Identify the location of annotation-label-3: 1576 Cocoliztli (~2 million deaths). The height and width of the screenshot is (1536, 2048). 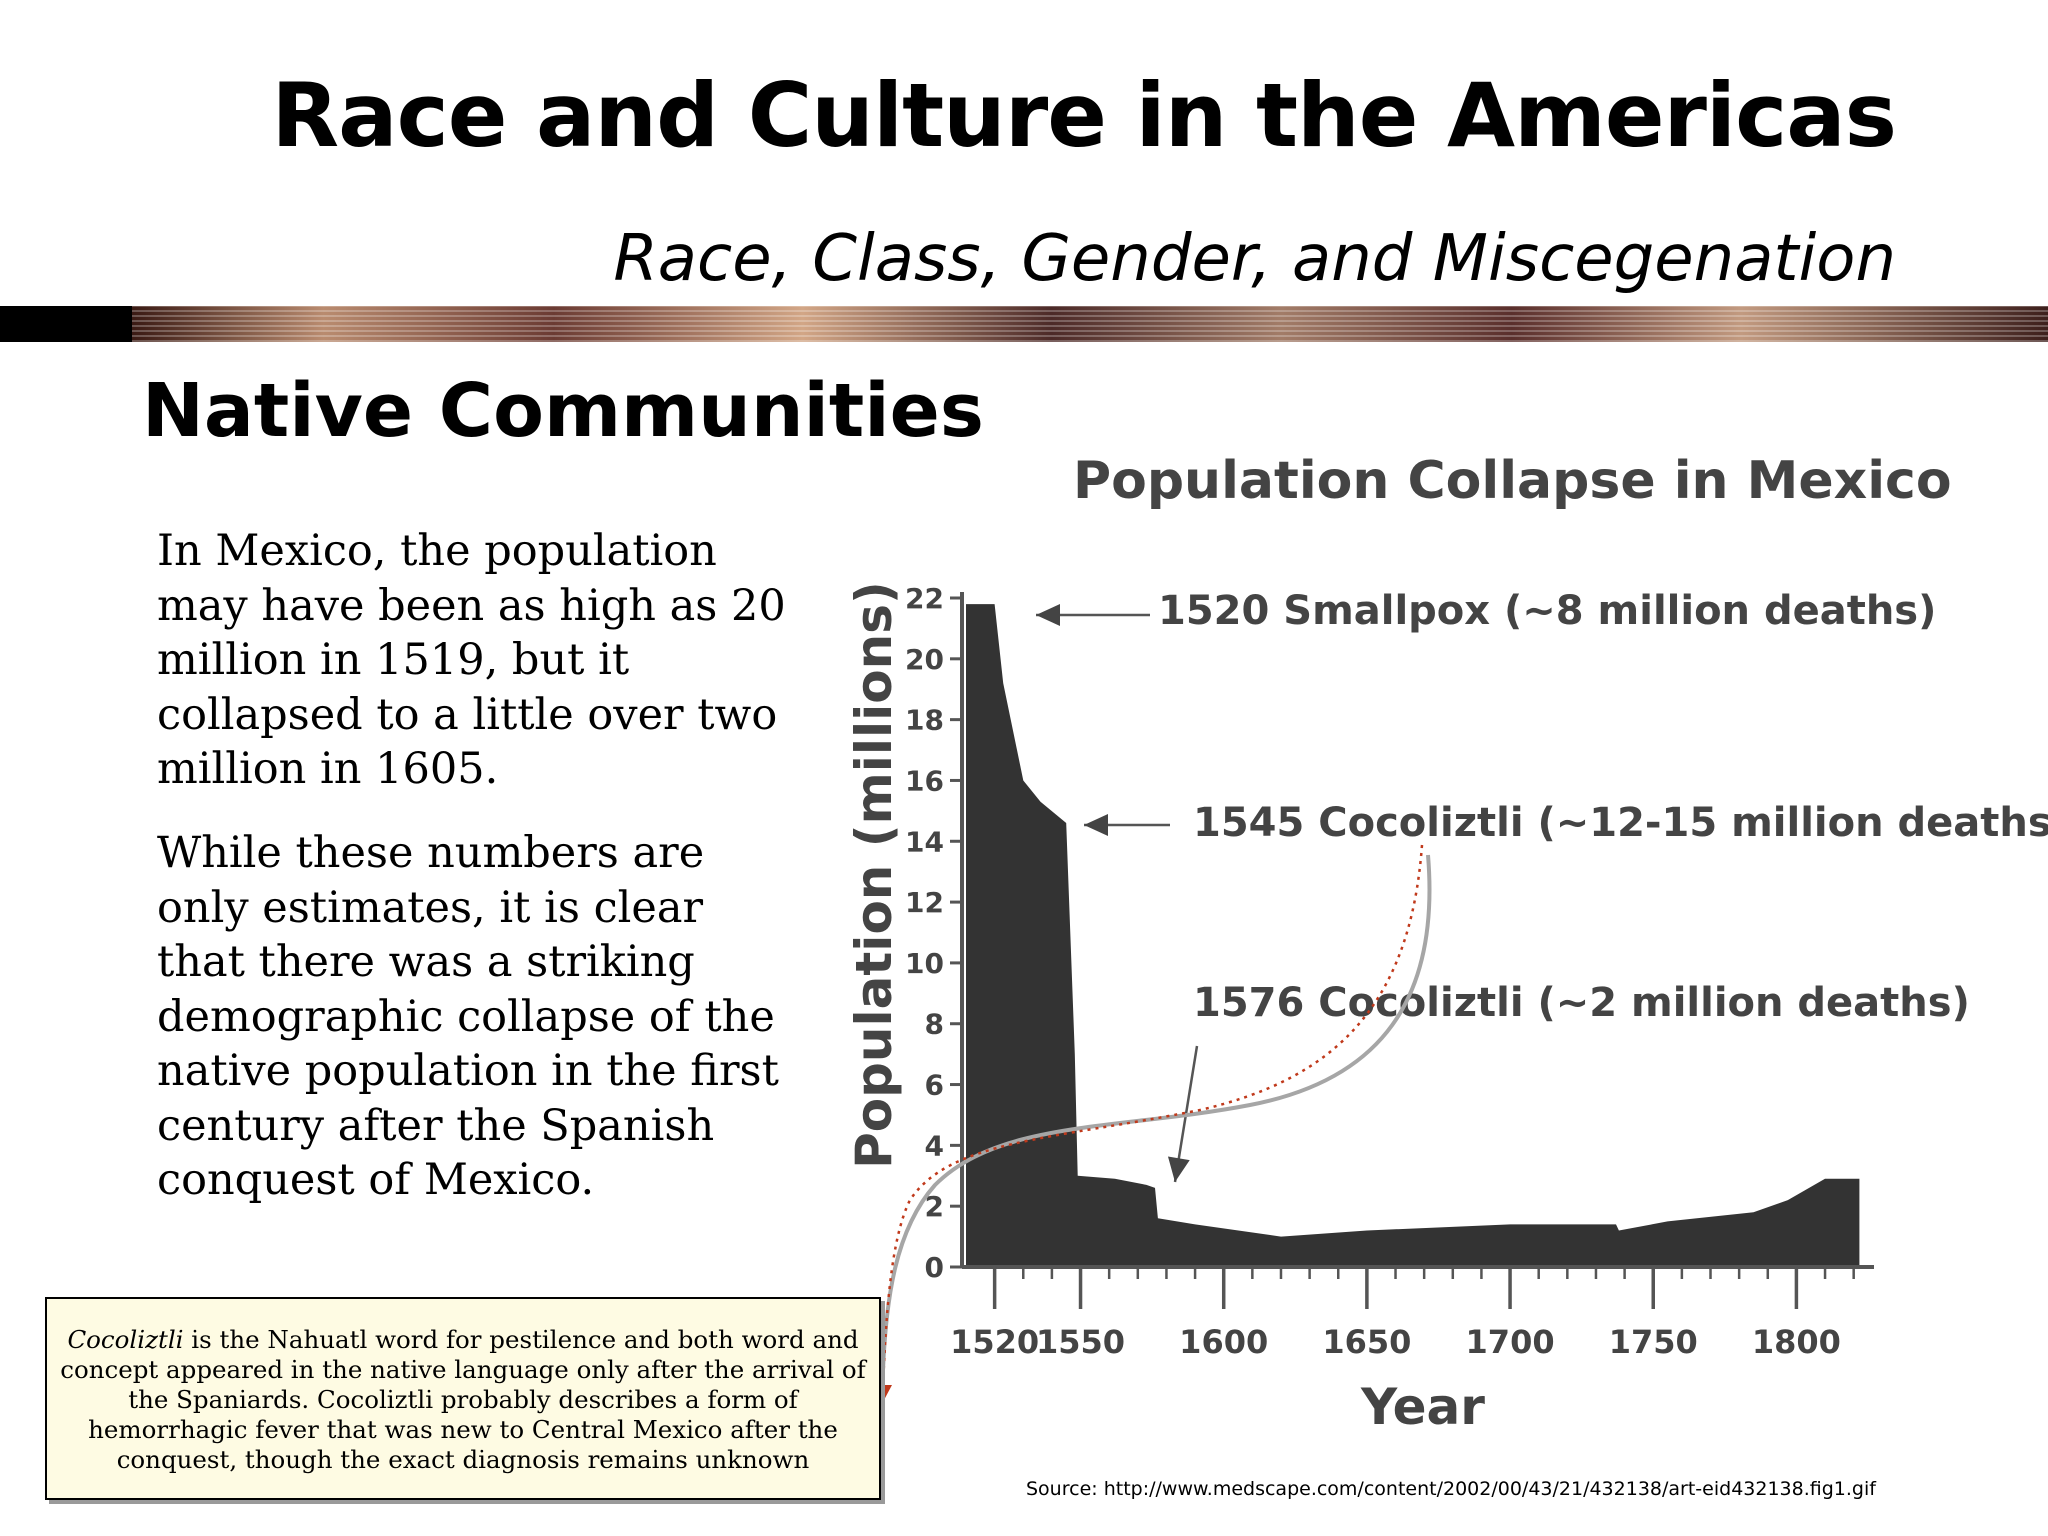
(1581, 1003).